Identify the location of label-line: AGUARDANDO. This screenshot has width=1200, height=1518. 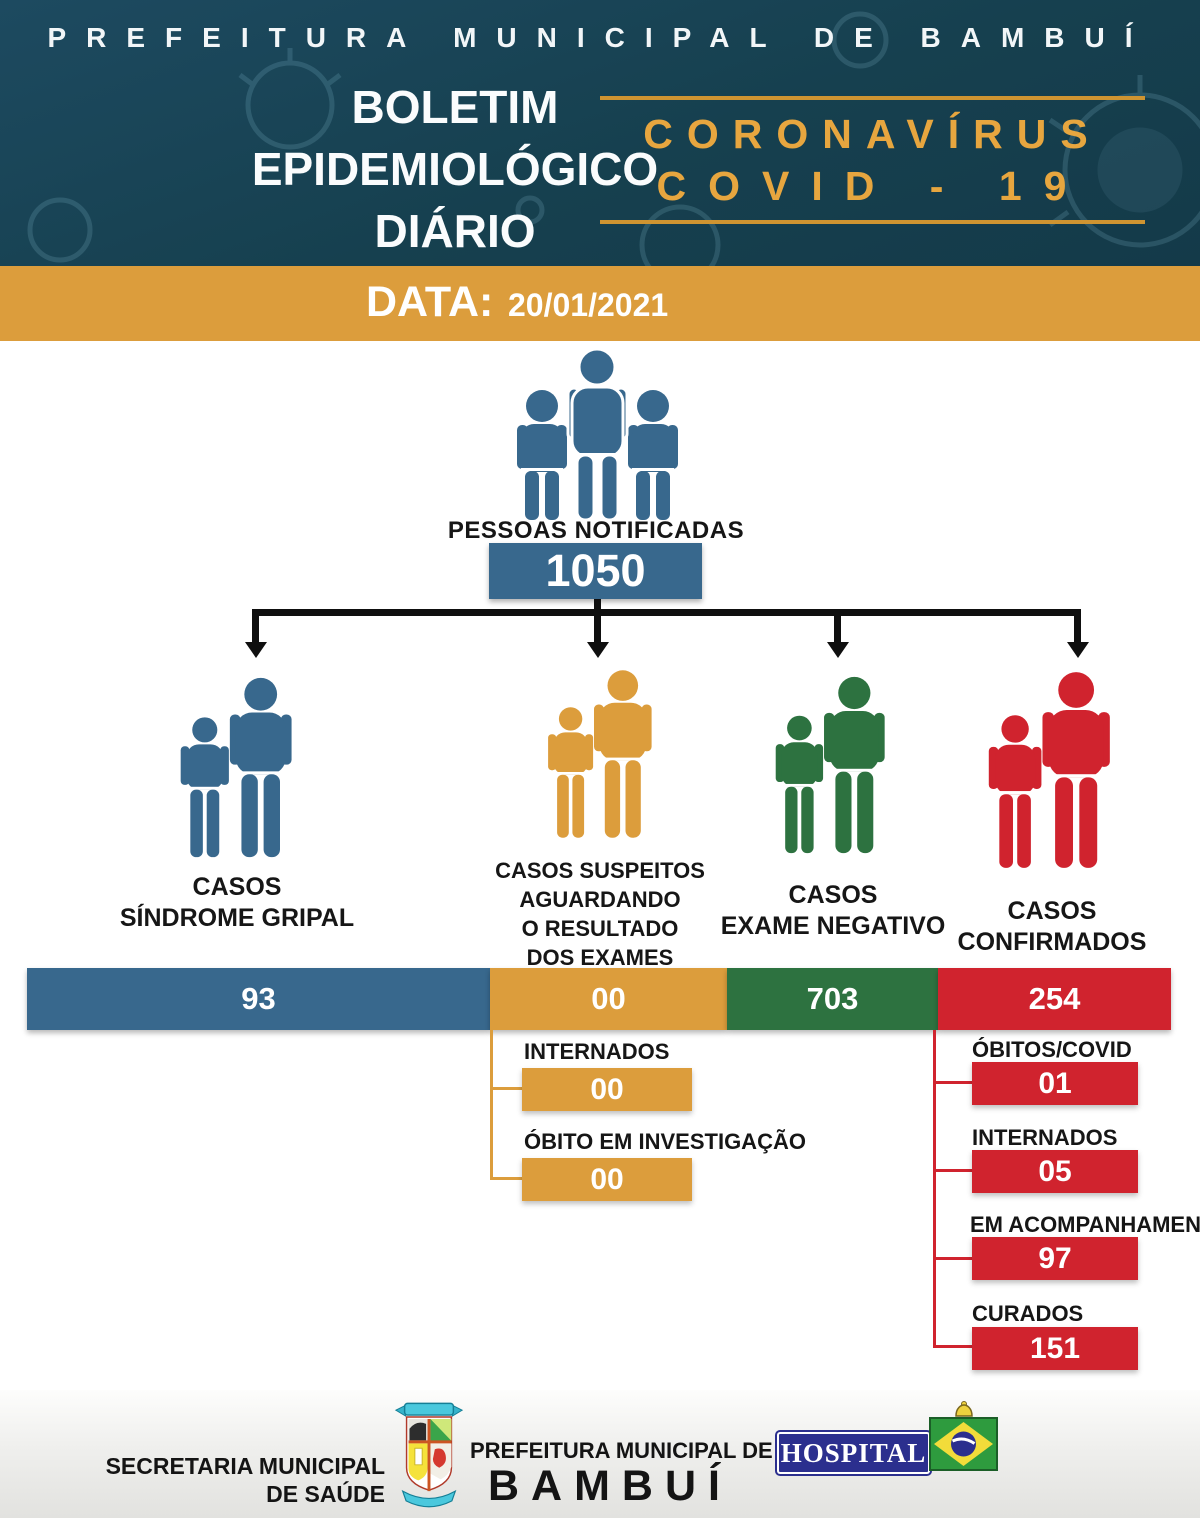
(600, 899).